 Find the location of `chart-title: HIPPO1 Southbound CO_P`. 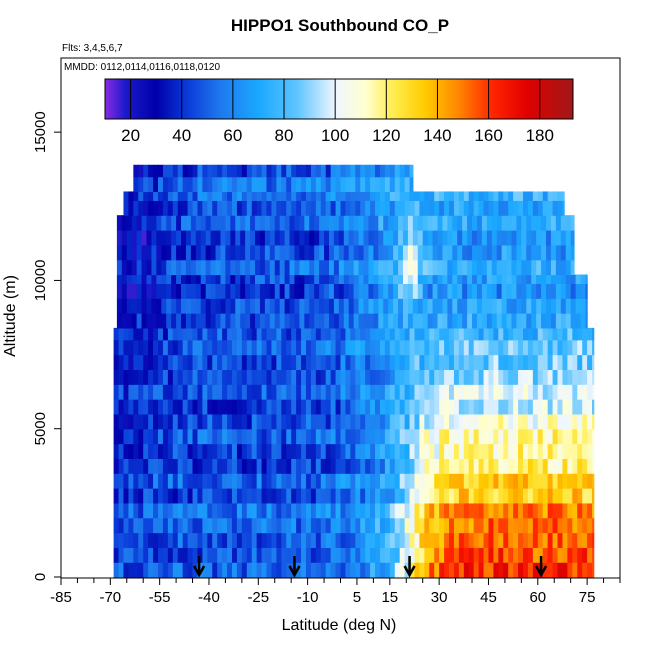

chart-title: HIPPO1 Southbound CO_P is located at coordinates (340, 25).